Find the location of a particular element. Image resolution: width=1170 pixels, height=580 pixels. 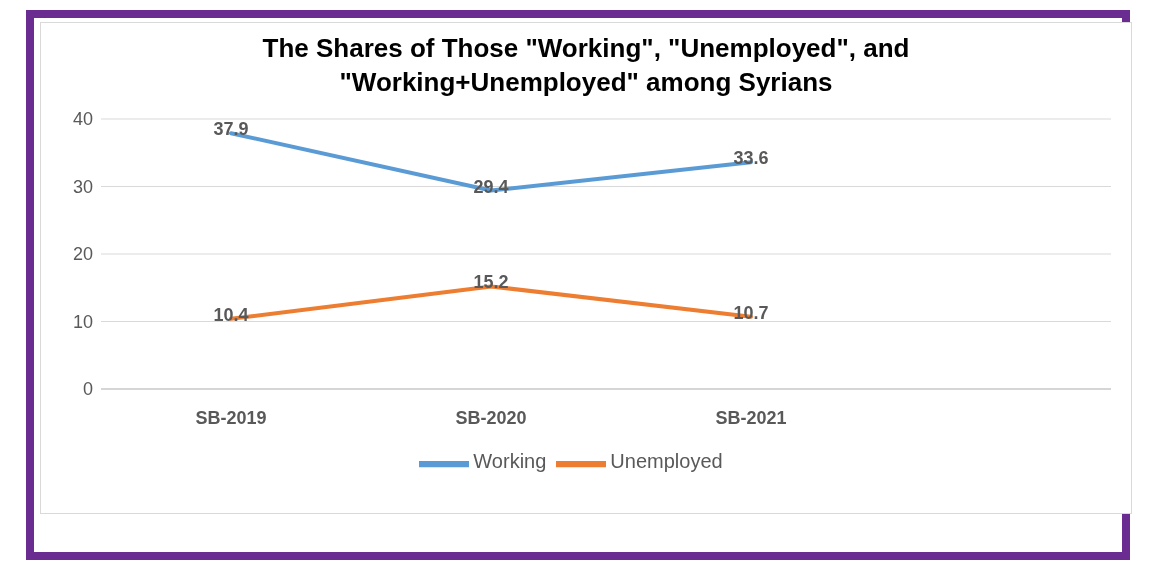

y-tick-label: 20 is located at coordinates (82, 254).